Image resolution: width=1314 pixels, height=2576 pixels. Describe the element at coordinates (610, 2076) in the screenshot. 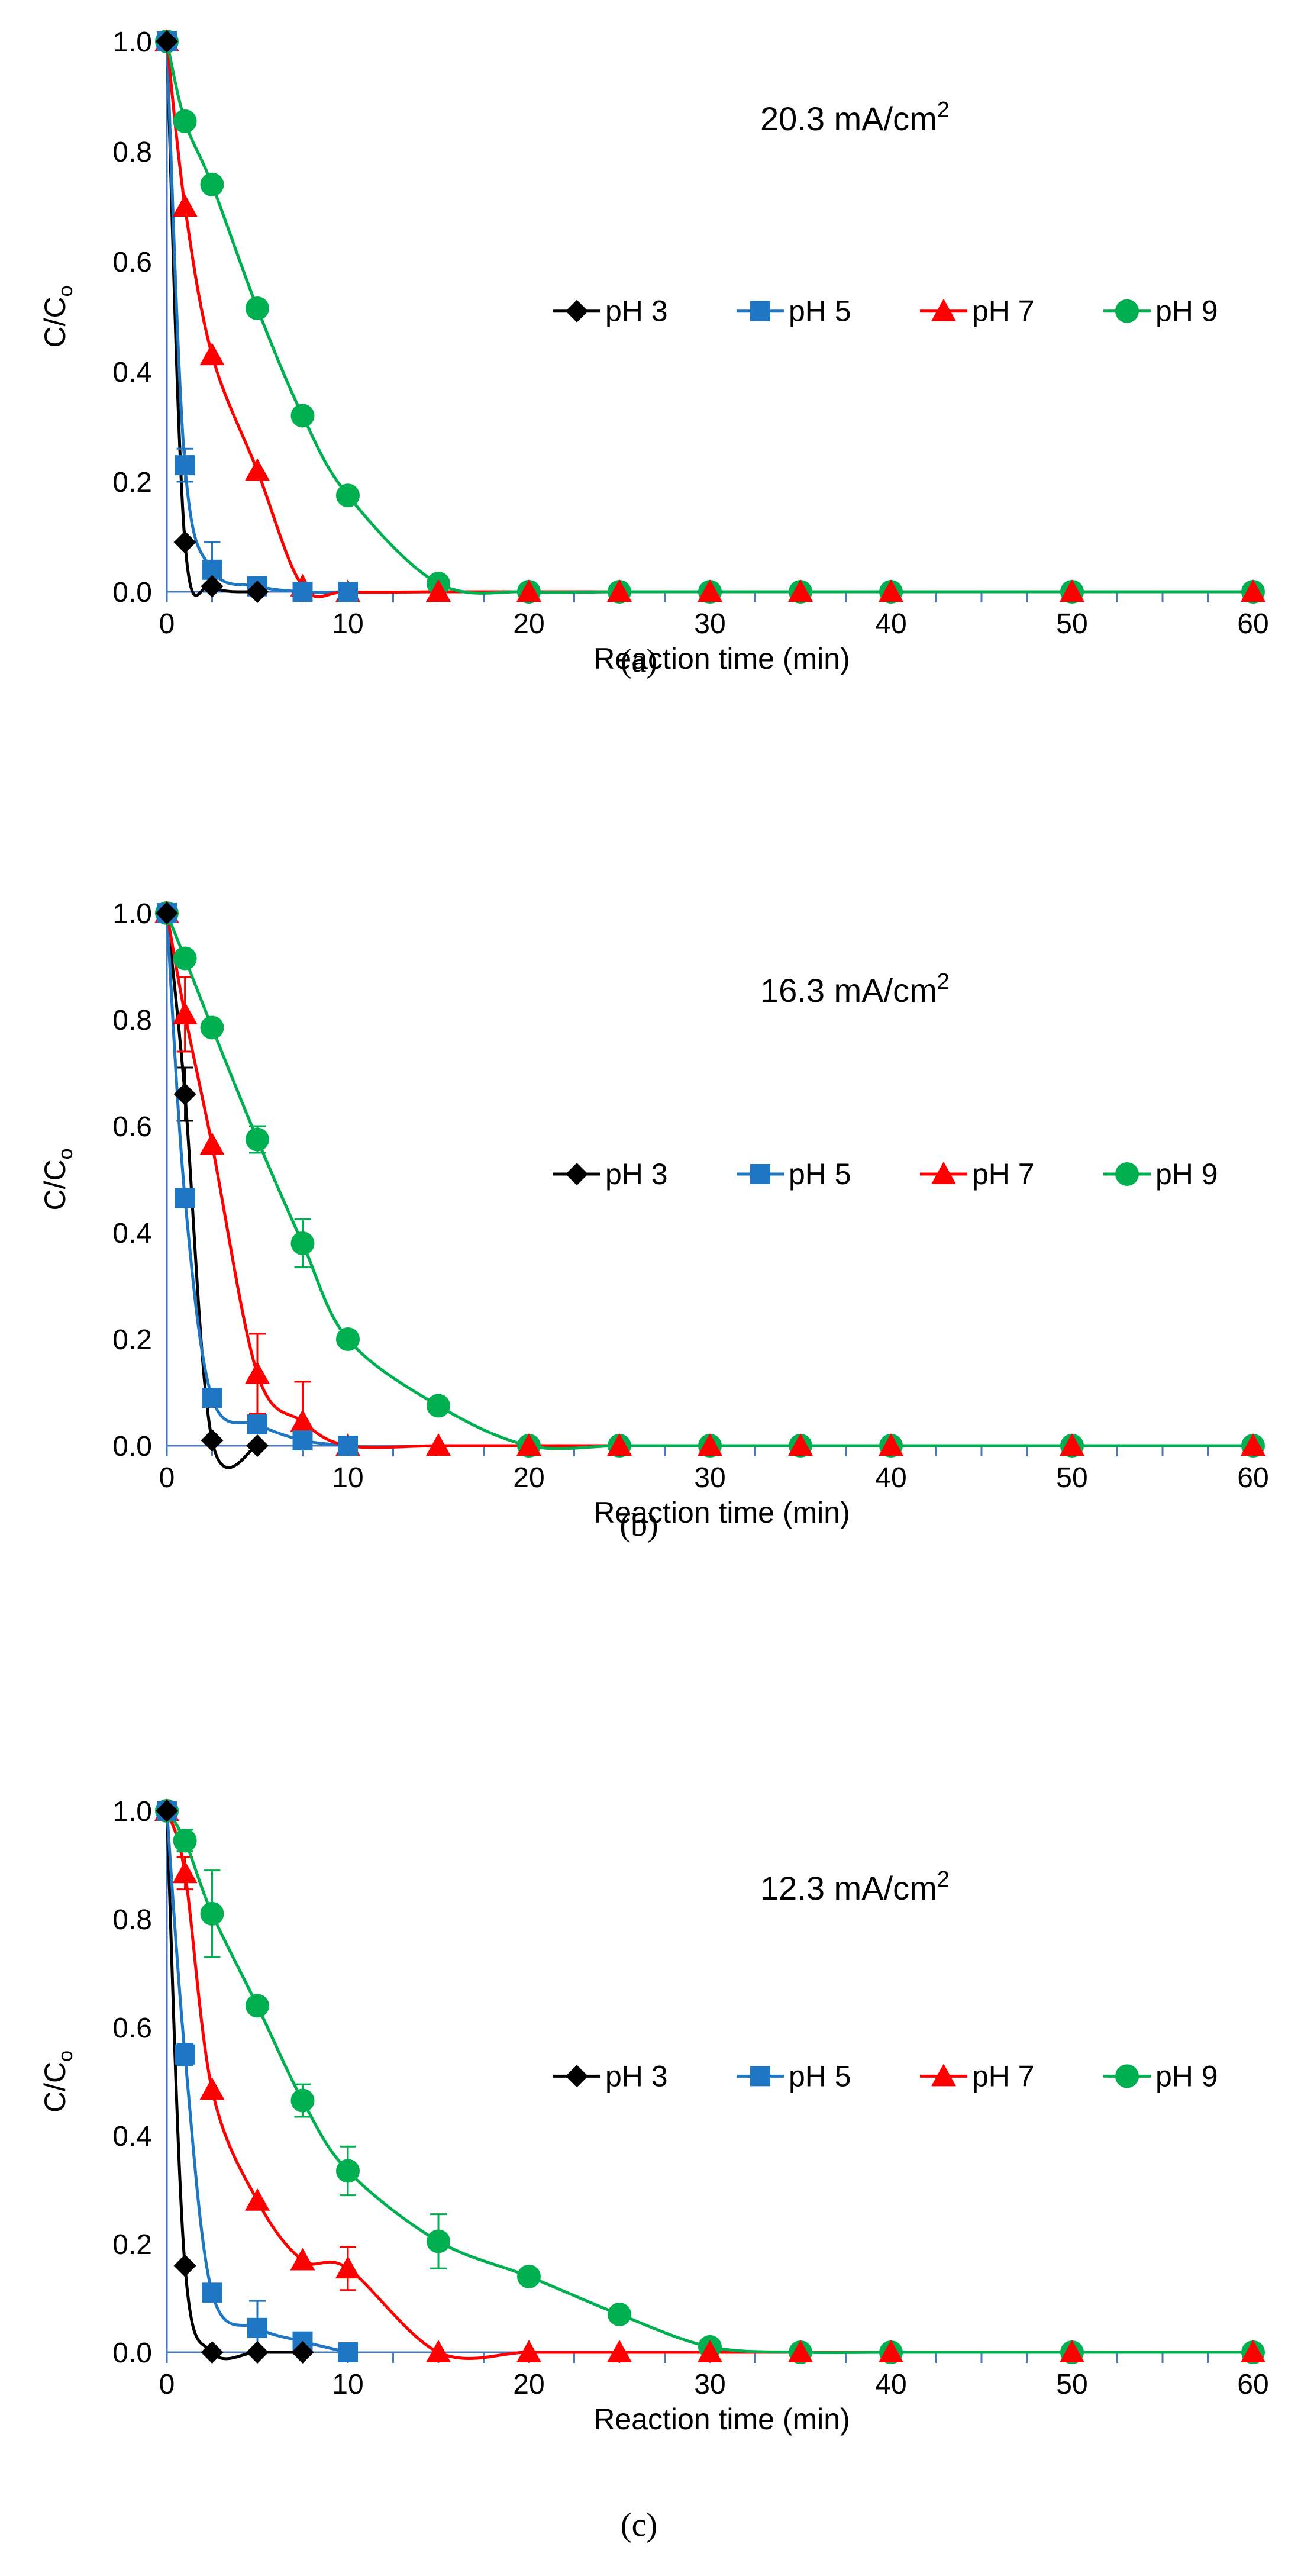

I see `legend-item-ph3: pH 3` at that location.